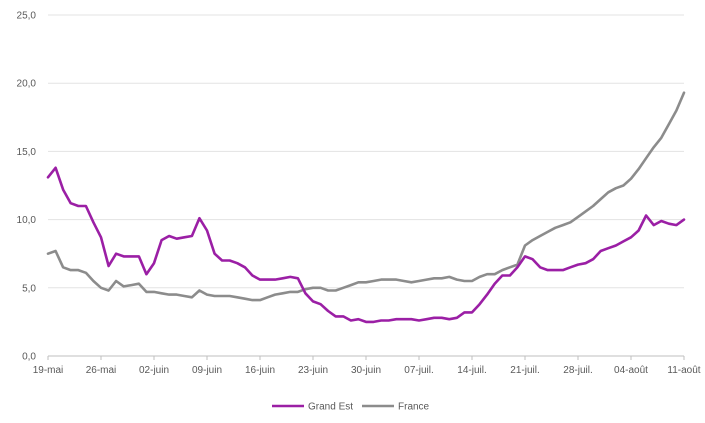  Describe the element at coordinates (471, 370) in the screenshot. I see `x-tick-label: 14-juil.` at that location.